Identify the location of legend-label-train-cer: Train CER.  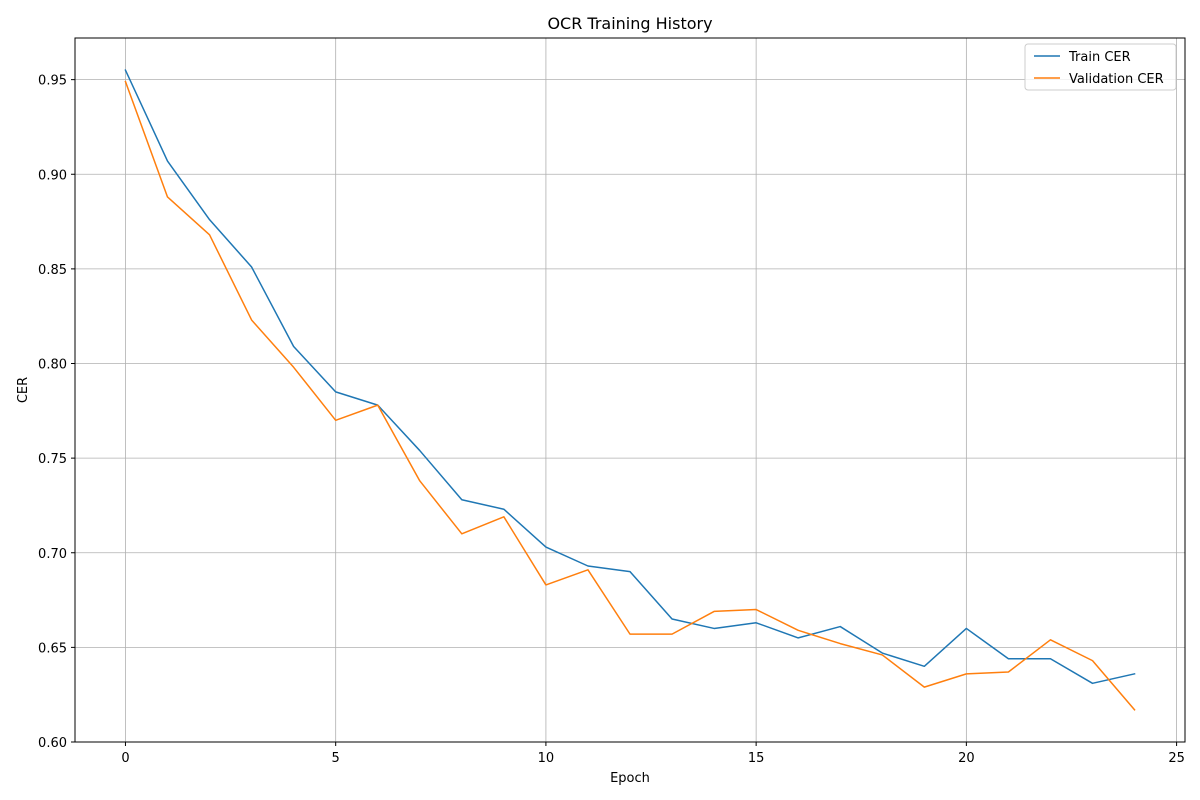
(1099, 57).